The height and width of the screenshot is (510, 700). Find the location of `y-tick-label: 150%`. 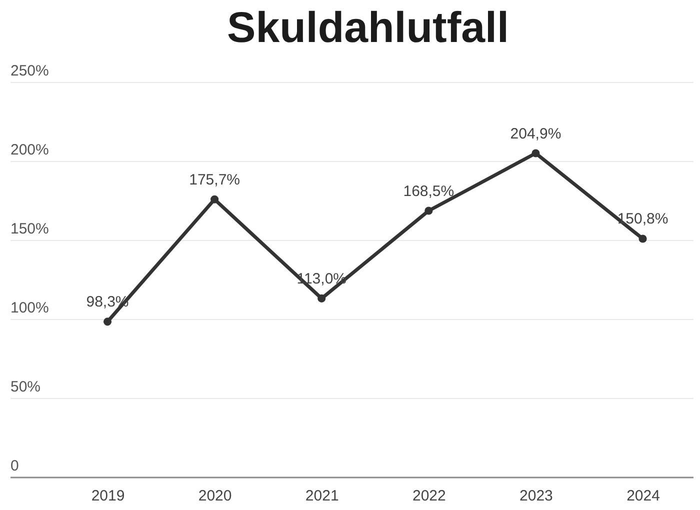

y-tick-label: 150% is located at coordinates (29, 229).